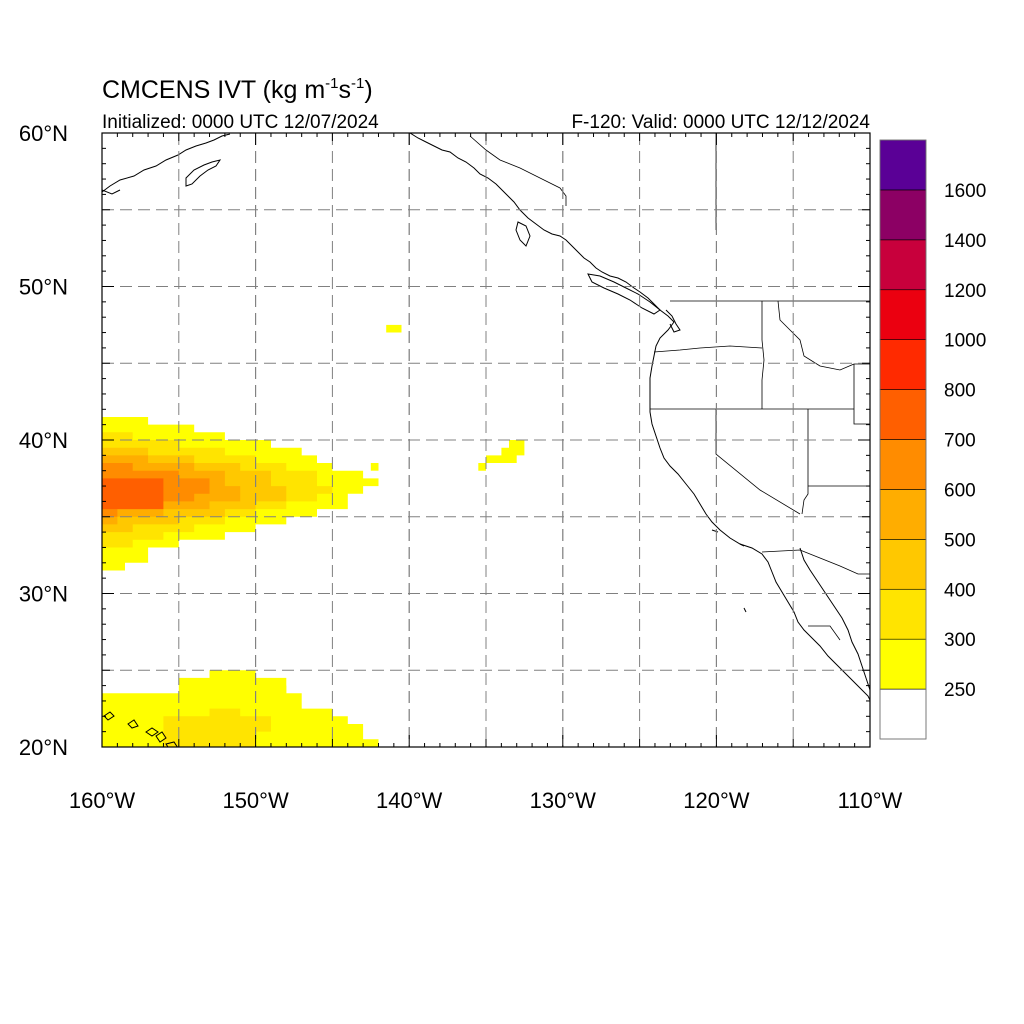 The image size is (1024, 1024). I want to click on colorbar-label: 1200, so click(965, 291).